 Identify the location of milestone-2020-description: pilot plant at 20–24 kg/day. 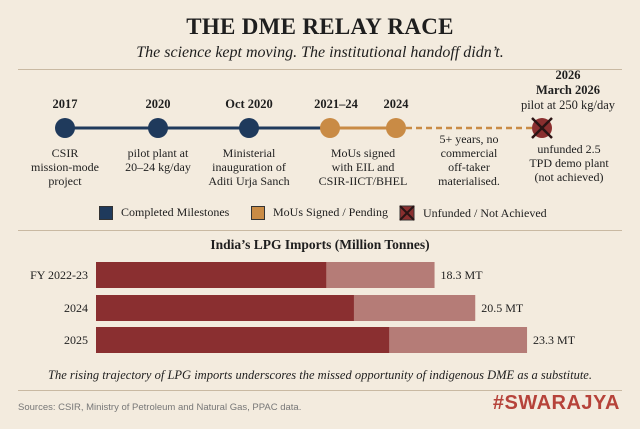
(158, 160).